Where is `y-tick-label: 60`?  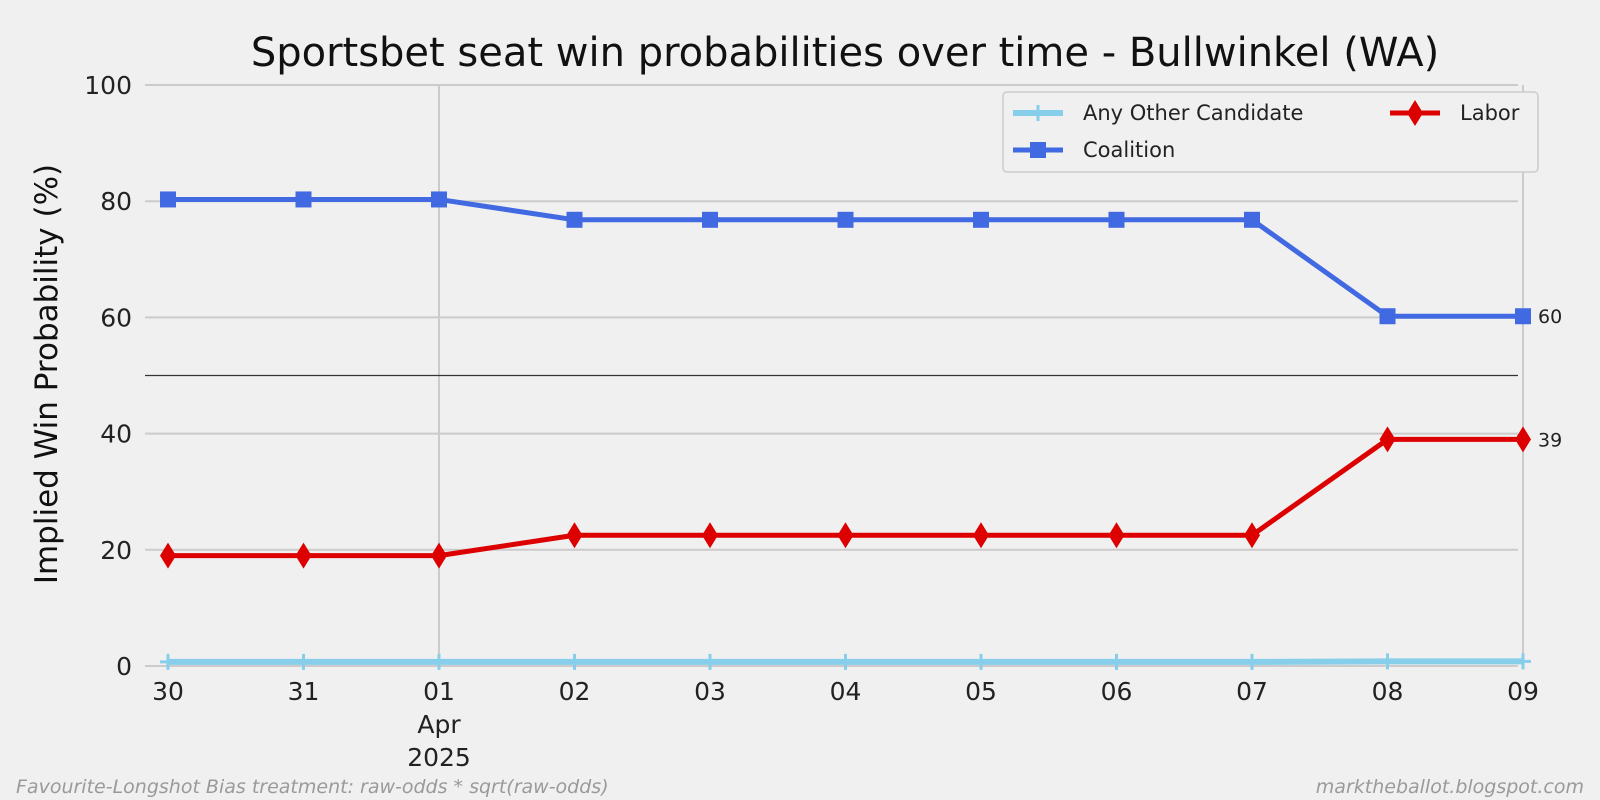
y-tick-label: 60 is located at coordinates (116, 317).